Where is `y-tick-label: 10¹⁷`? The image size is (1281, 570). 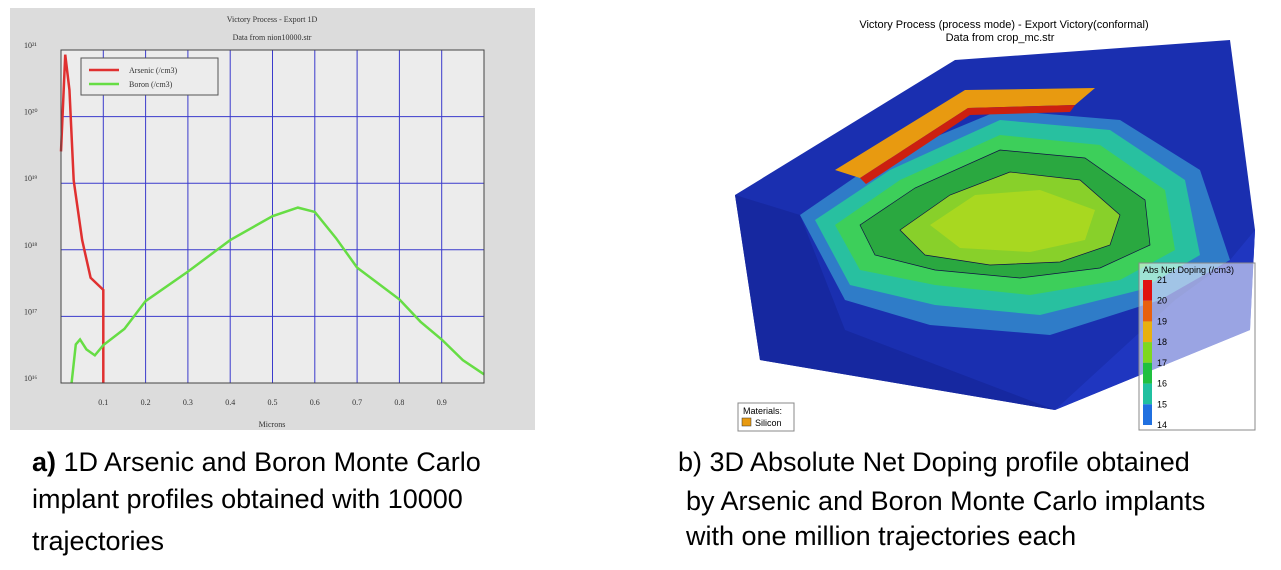
y-tick-label: 10¹⁷ is located at coordinates (30, 311).